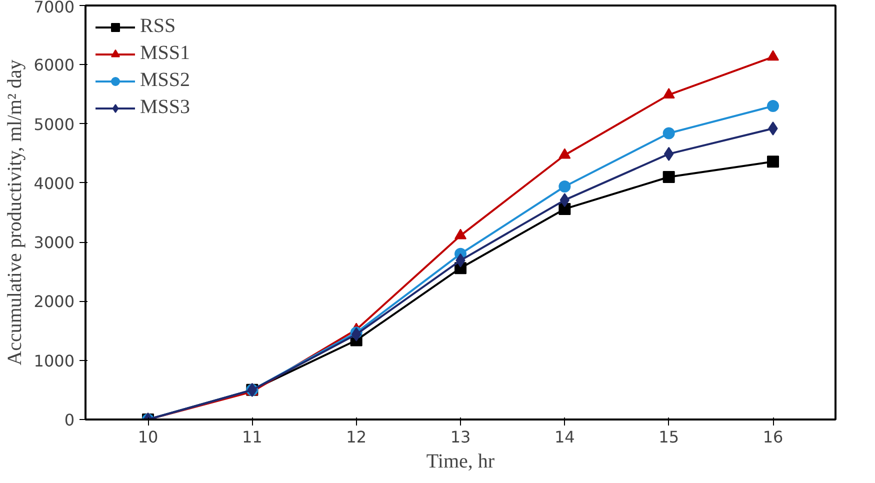 Image resolution: width=875 pixels, height=483 pixels. Describe the element at coordinates (773, 437) in the screenshot. I see `x-tick-label: 16` at that location.